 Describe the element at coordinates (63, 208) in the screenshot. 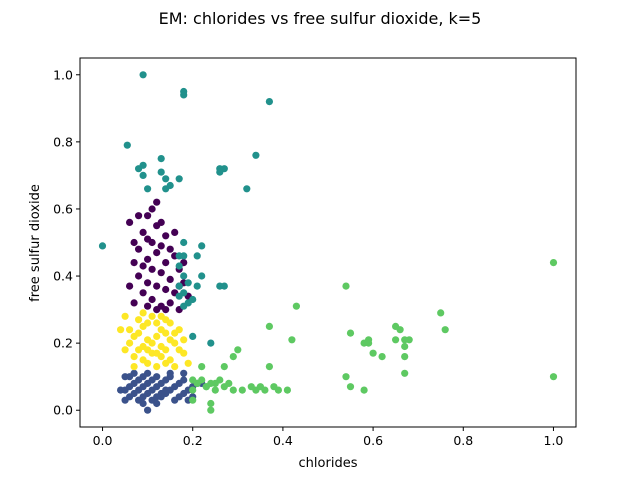

I see `y-tick-label: 0.6` at that location.